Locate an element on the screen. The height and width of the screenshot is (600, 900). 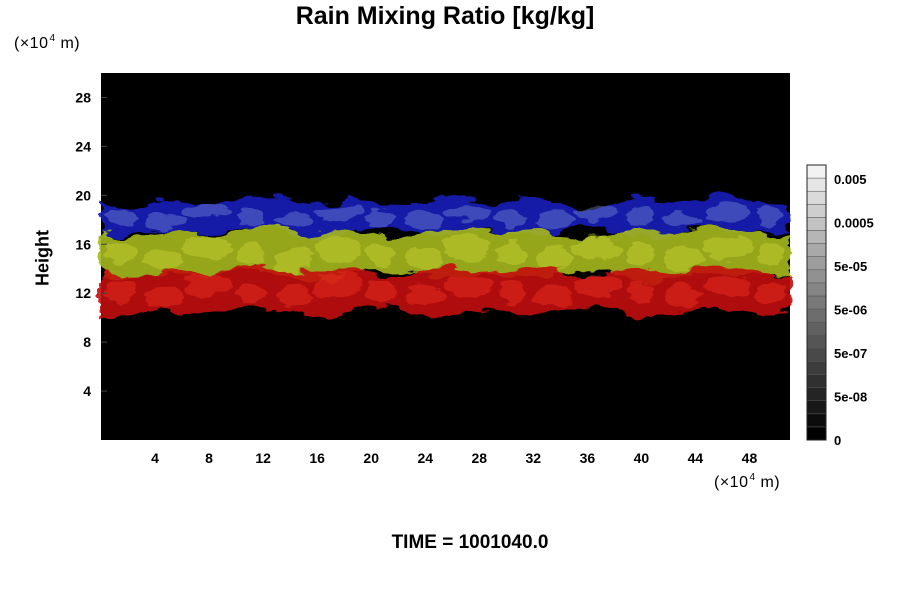
colorbar-label: 5e-05 is located at coordinates (850, 266).